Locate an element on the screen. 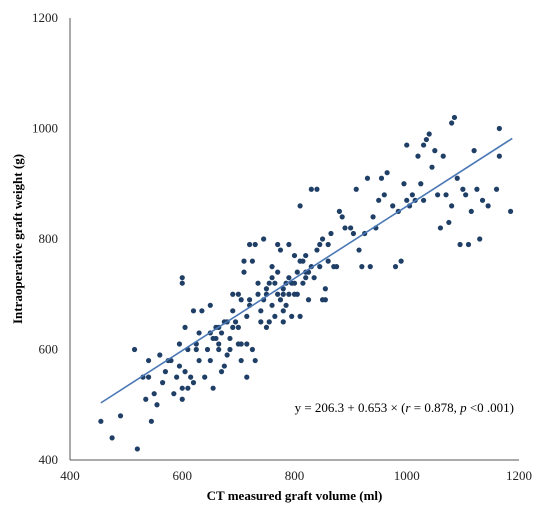 Image resolution: width=550 pixels, height=511 pixels. y-axis-title: Intraoperative graft weight (g) is located at coordinates (17, 239).